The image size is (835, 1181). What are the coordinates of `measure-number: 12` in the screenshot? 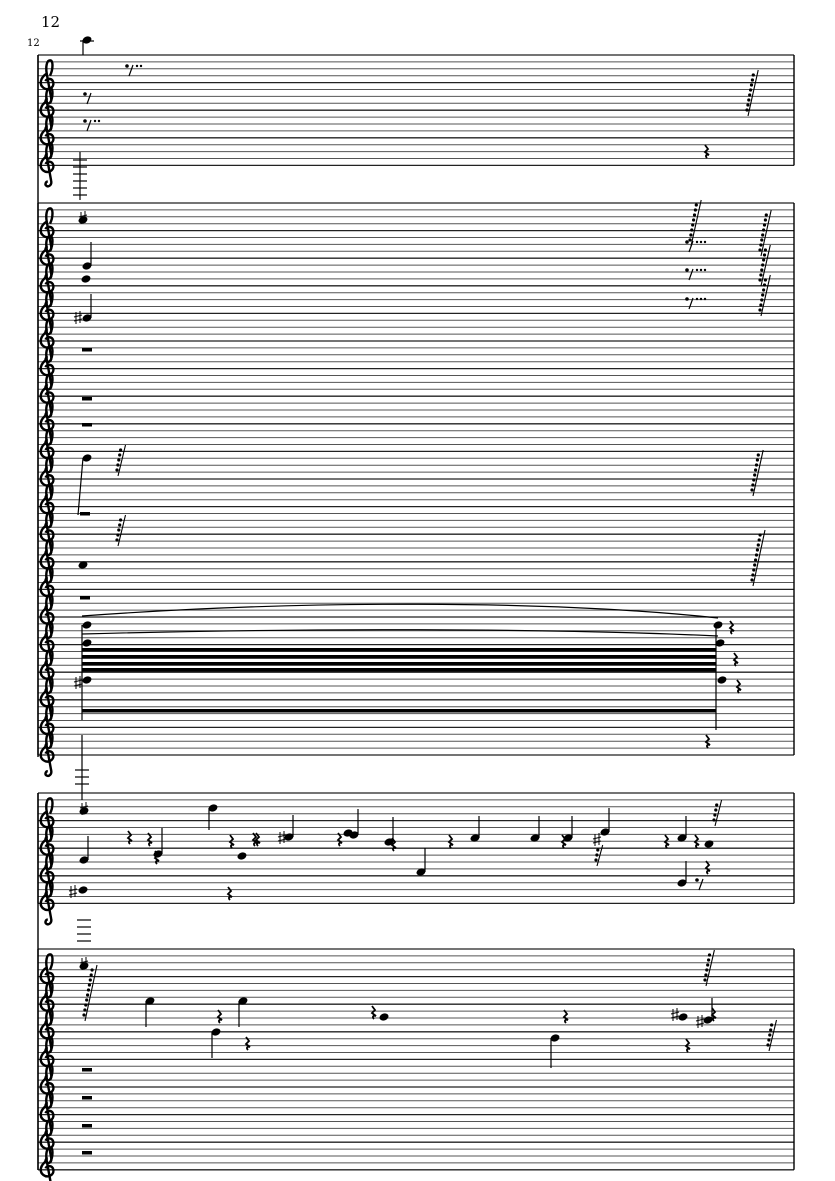 It's located at (33, 43).